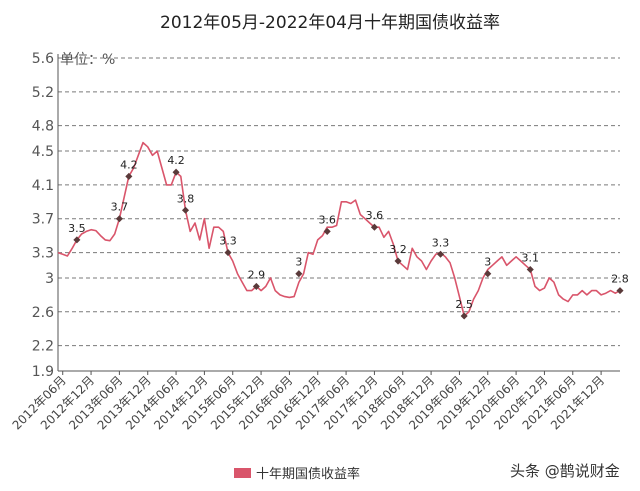  Describe the element at coordinates (43, 372) in the screenshot. I see `y-tick-label: 1.9` at that location.